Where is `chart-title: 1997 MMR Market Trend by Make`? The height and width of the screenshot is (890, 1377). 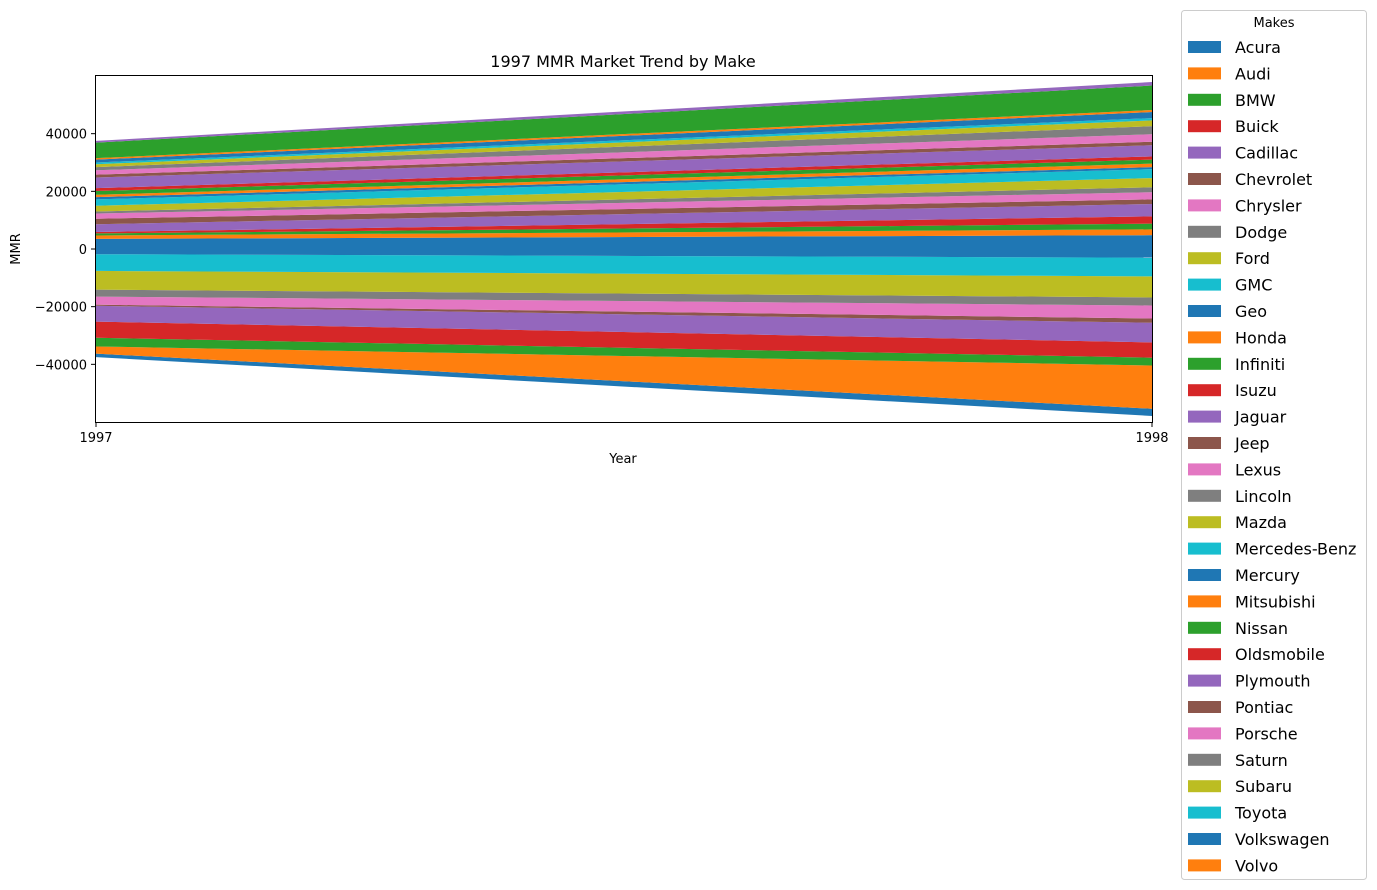 chart-title: 1997 MMR Market Trend by Make is located at coordinates (622, 61).